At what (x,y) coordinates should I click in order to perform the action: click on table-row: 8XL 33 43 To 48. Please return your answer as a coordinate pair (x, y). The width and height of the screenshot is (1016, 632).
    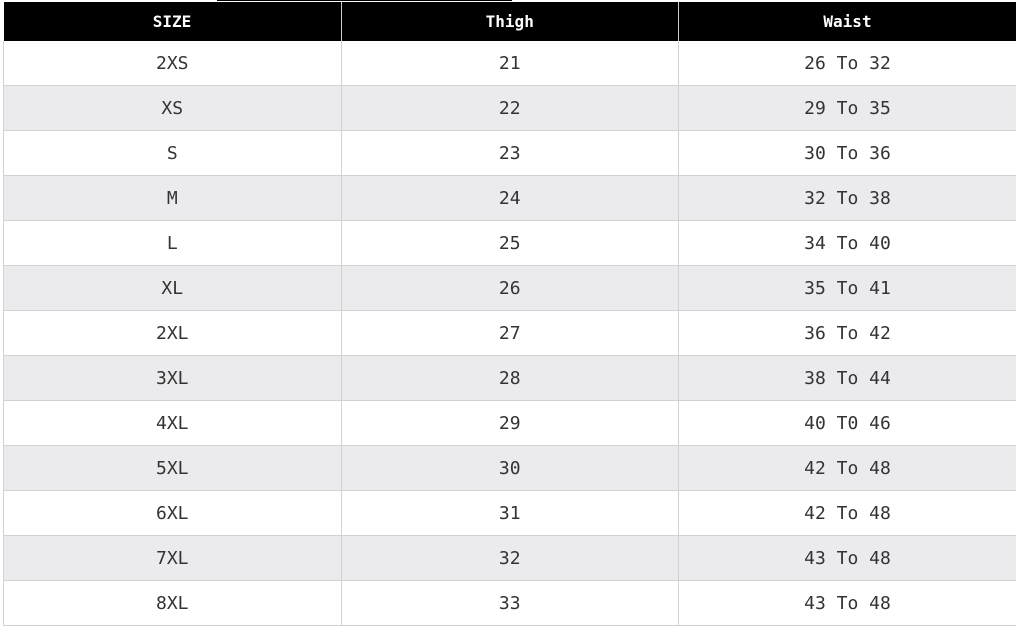
    Looking at the image, I should click on (509, 603).